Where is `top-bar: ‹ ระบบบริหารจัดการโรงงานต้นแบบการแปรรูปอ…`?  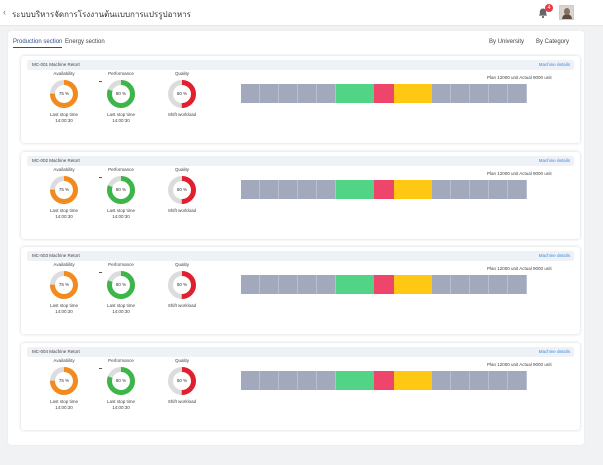
top-bar: ‹ ระบบบริหารจัดการโรงงานต้นแบบการแปรรูปอ… is located at coordinates (301, 13).